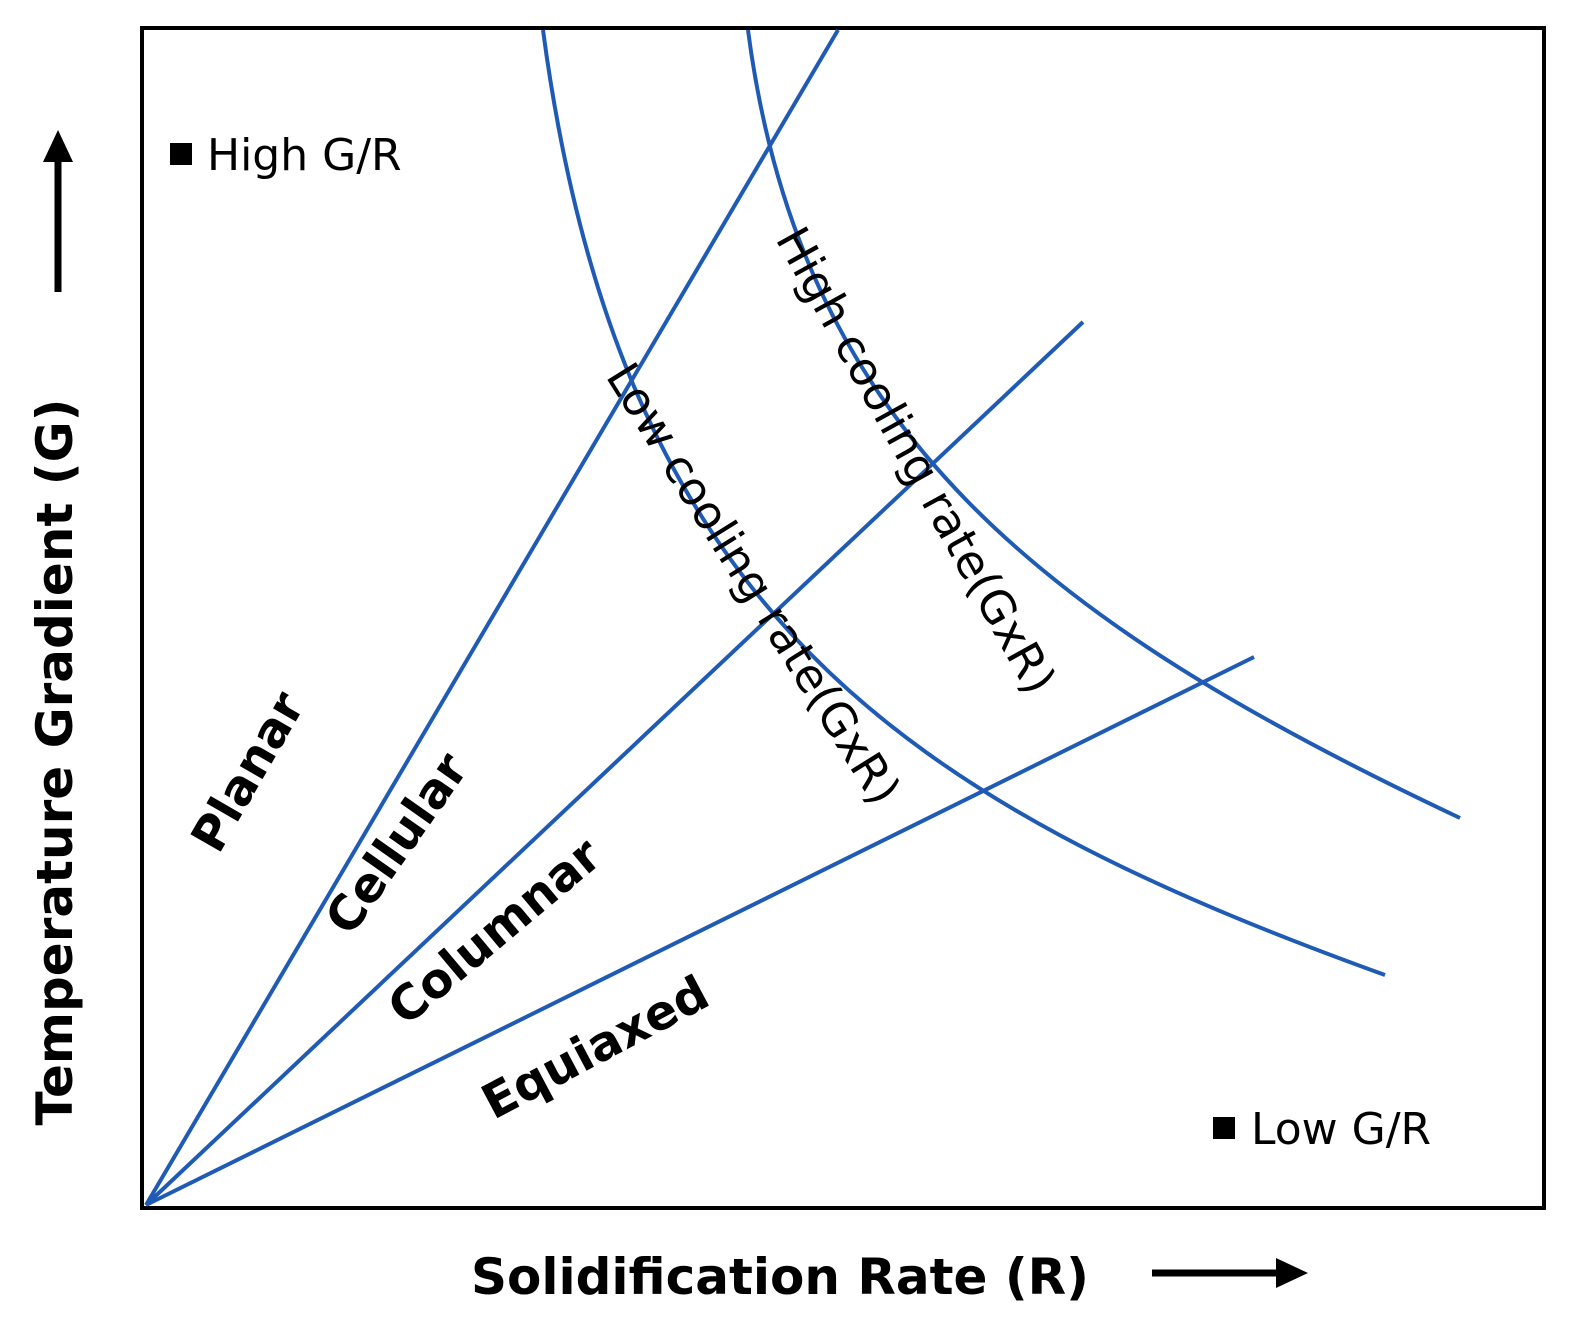 Image resolution: width=1574 pixels, height=1334 pixels. I want to click on high-gr-label: High G/R, so click(304, 155).